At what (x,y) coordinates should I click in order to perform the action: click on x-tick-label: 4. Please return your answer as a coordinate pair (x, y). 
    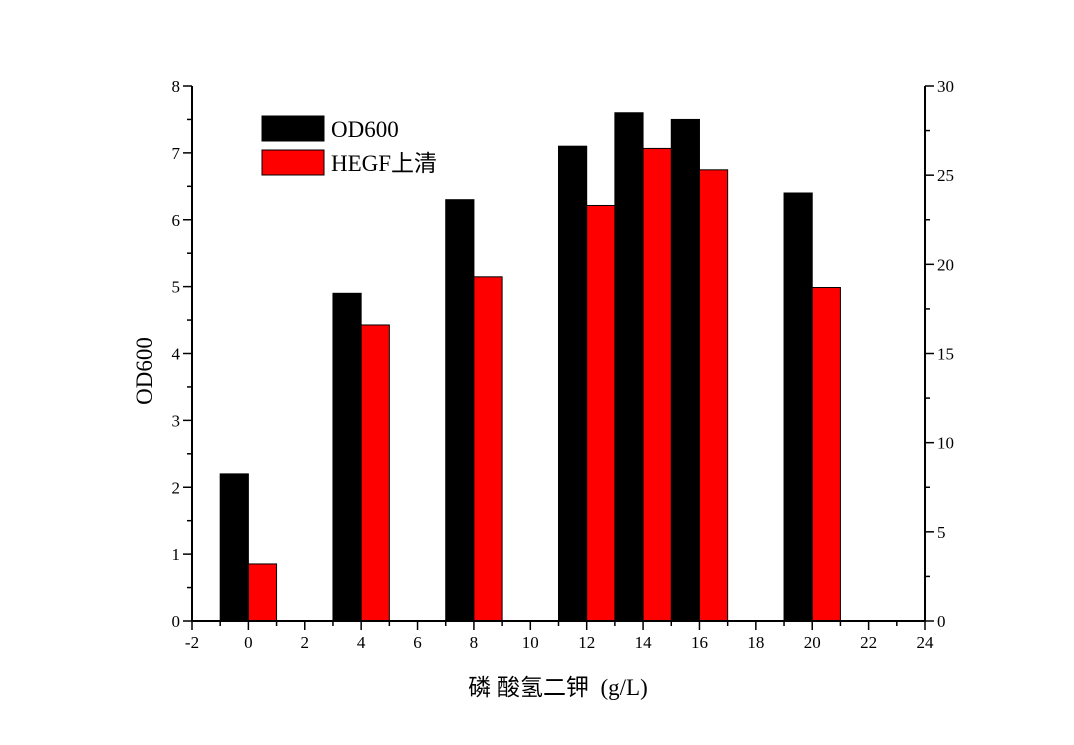
    Looking at the image, I should click on (361, 642).